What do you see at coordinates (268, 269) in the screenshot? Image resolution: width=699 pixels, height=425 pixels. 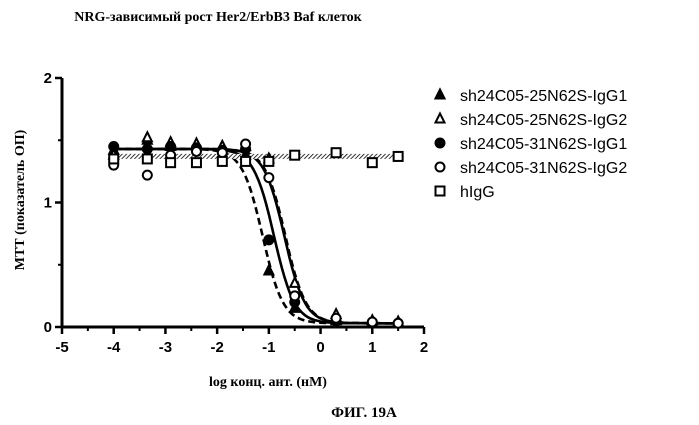 I see `data-point-sh24C05-25N62S-IgG1` at bounding box center [268, 269].